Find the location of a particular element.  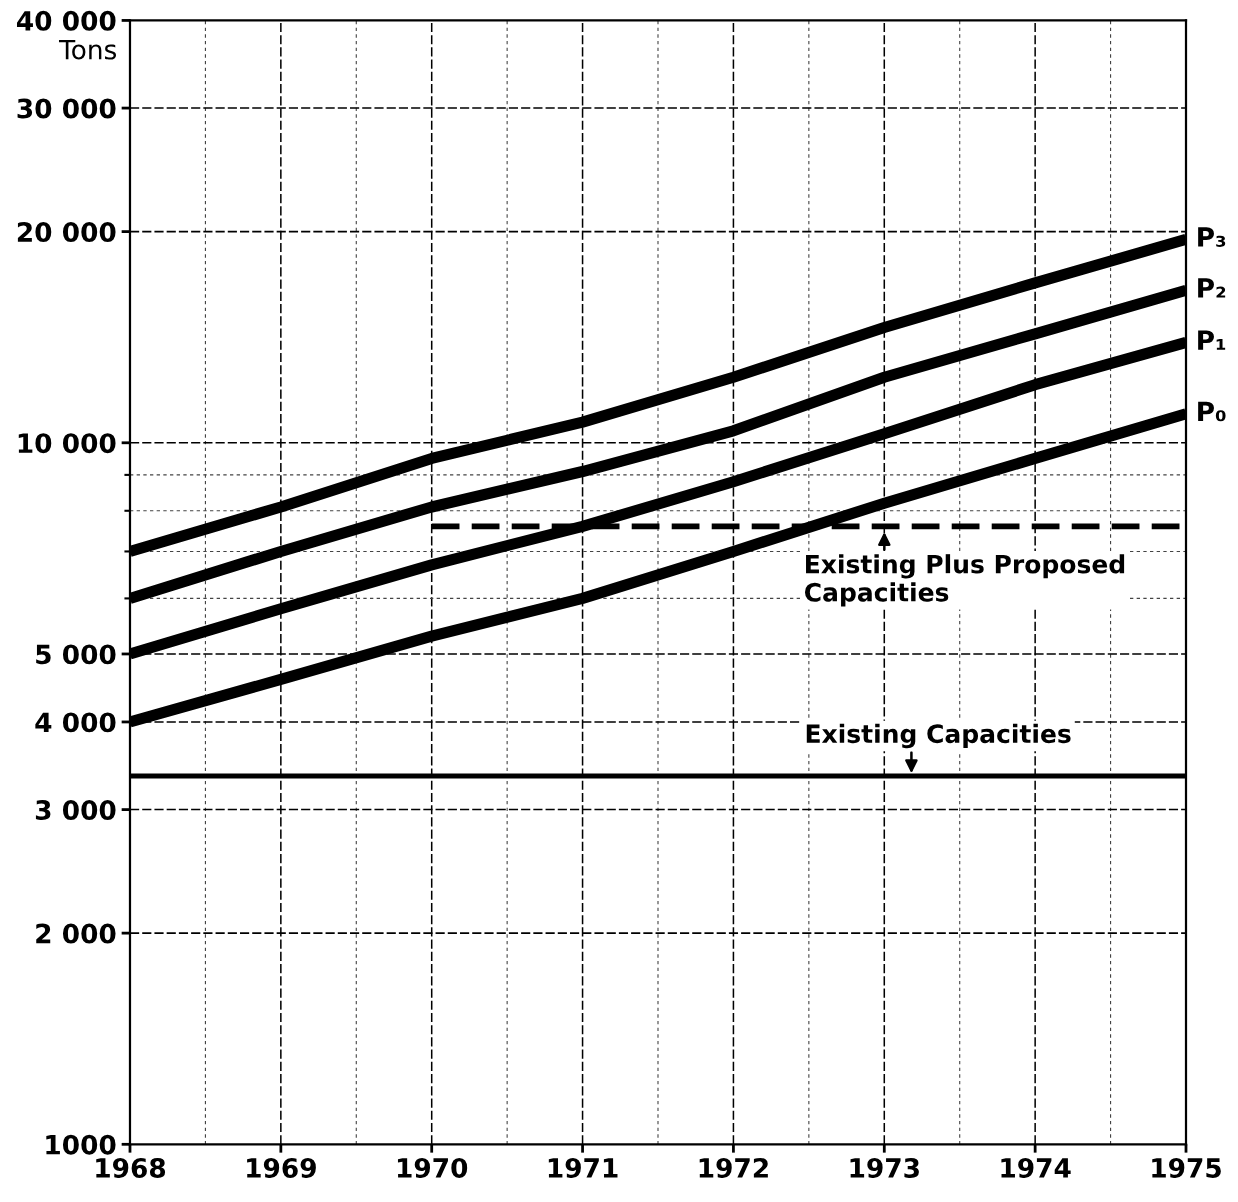

annotation: Existing Plus Proposed Capacities is located at coordinates (964, 580).